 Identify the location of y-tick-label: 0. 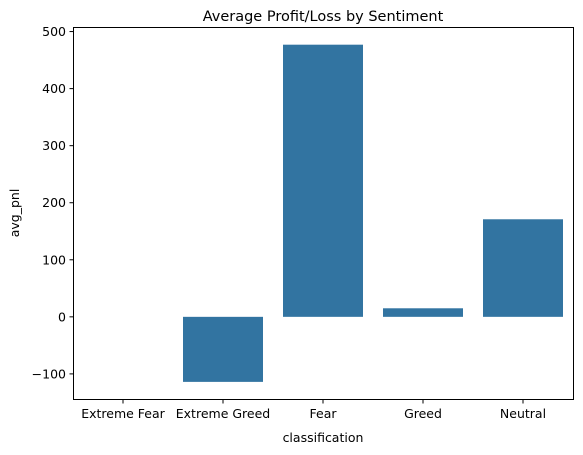
(62, 316).